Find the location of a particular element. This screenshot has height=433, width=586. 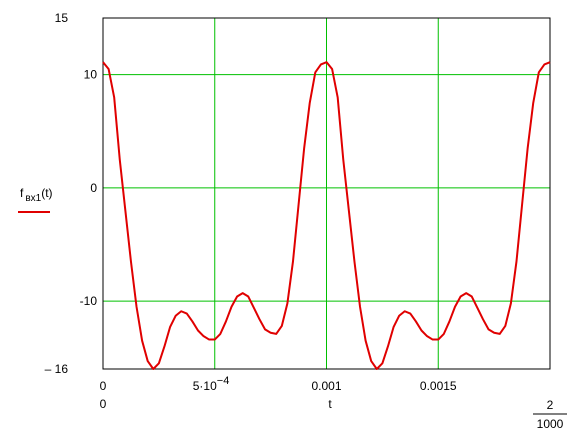

y-tick-label: -10 is located at coordinates (89, 301).